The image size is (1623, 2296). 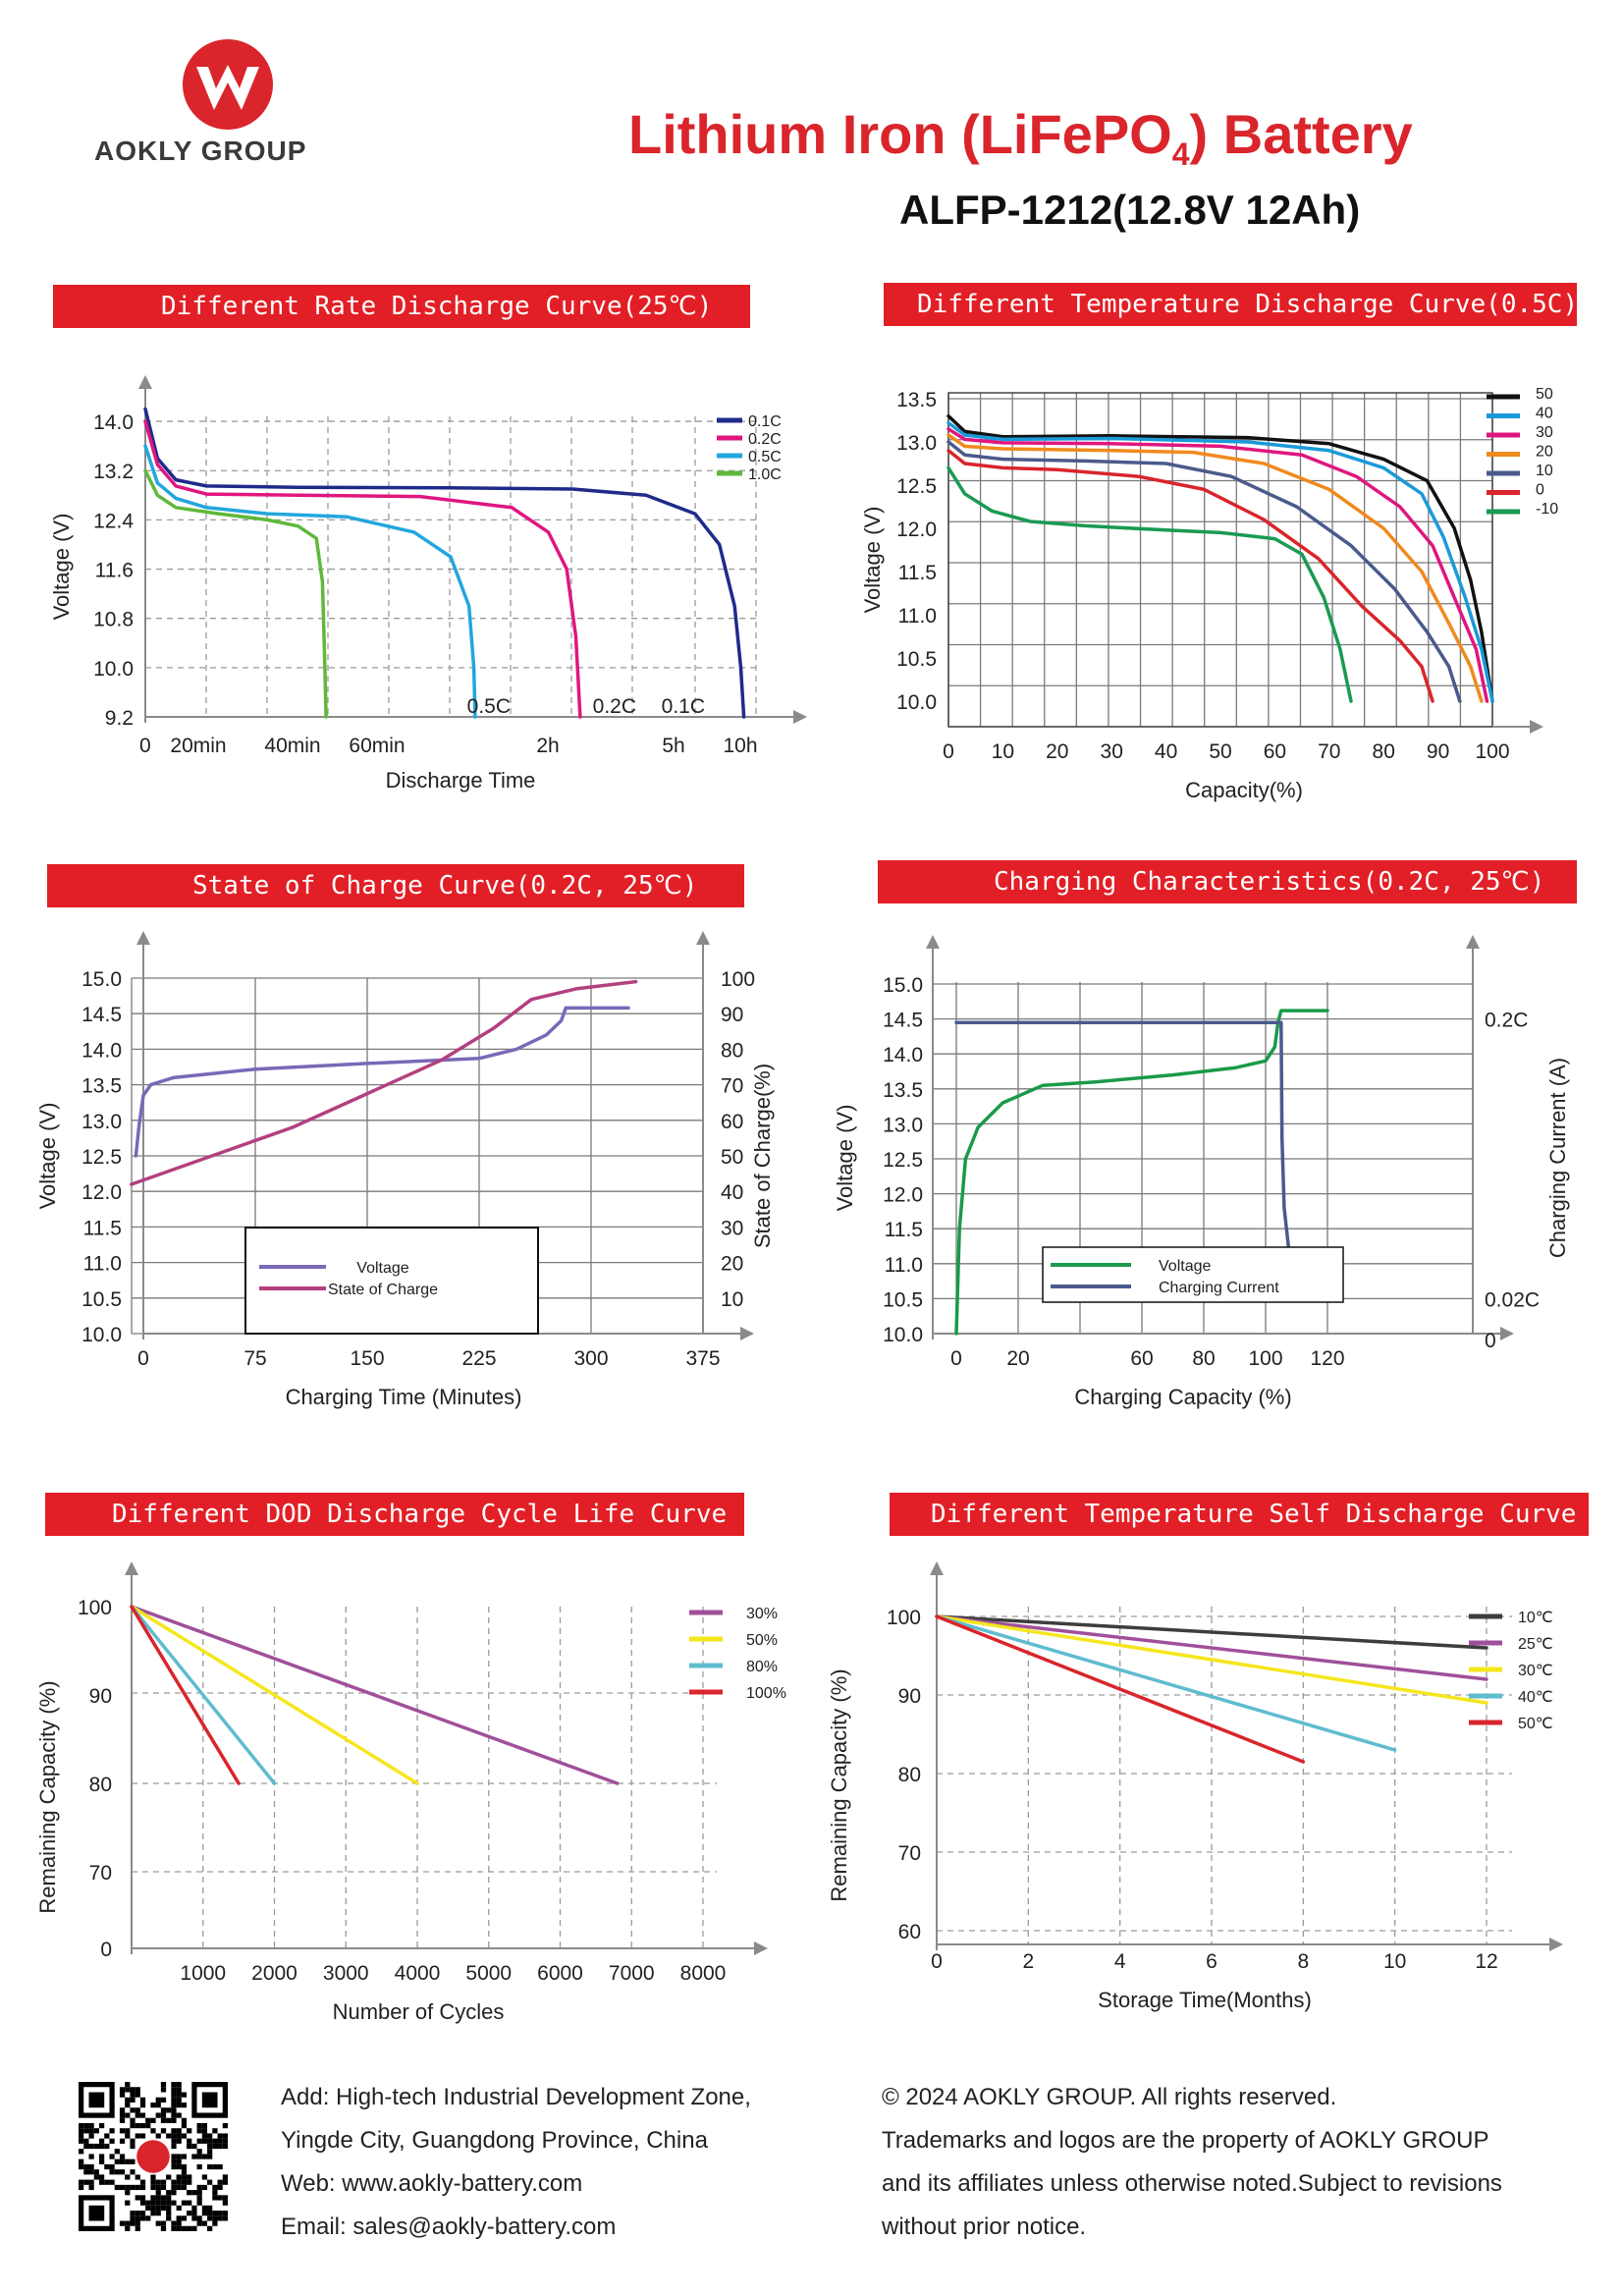 What do you see at coordinates (419, 2011) in the screenshot?
I see `x-axis-label: Number of Cycles` at bounding box center [419, 2011].